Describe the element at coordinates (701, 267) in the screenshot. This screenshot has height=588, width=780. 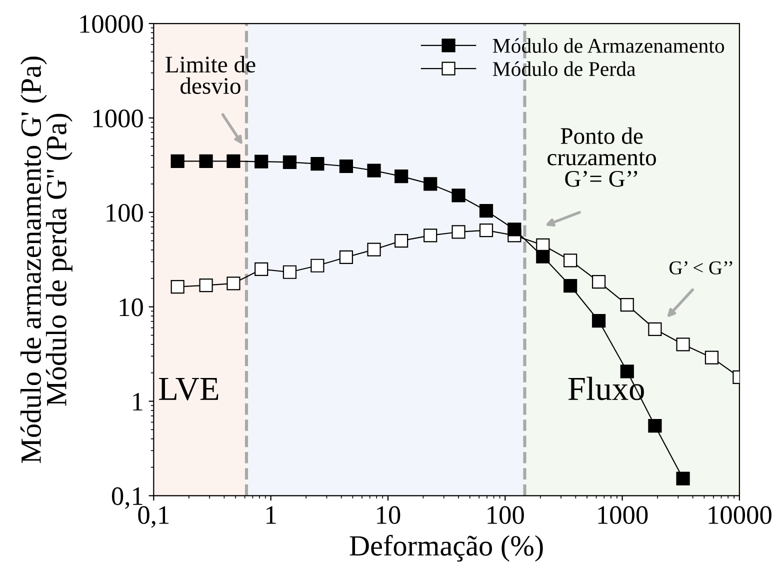
I see `annotation: G’ < G’’` at that location.